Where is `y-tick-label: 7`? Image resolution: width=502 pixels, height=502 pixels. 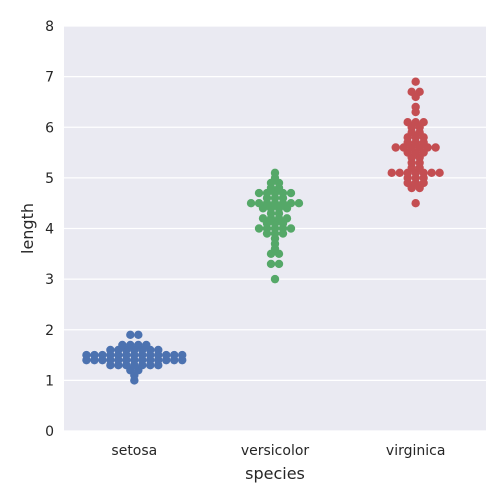
y-tick-label: 7 is located at coordinates (49, 78).